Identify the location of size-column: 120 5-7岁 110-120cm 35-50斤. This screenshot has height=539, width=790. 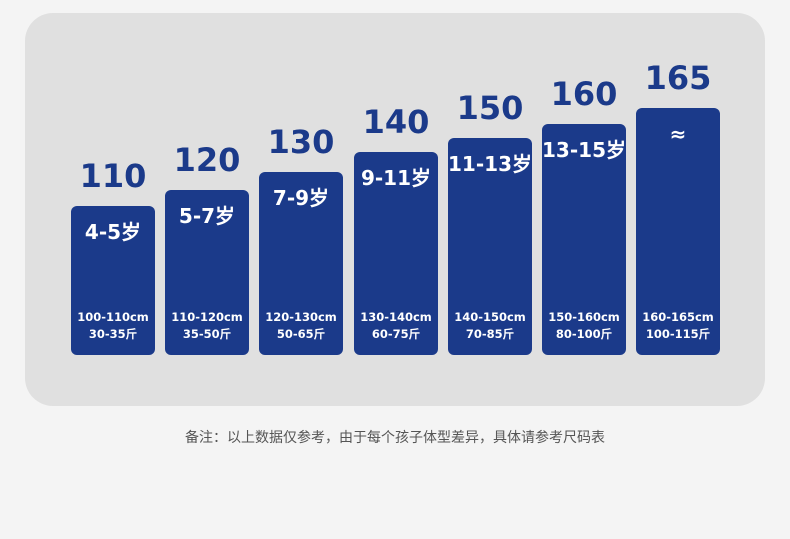
(207, 248).